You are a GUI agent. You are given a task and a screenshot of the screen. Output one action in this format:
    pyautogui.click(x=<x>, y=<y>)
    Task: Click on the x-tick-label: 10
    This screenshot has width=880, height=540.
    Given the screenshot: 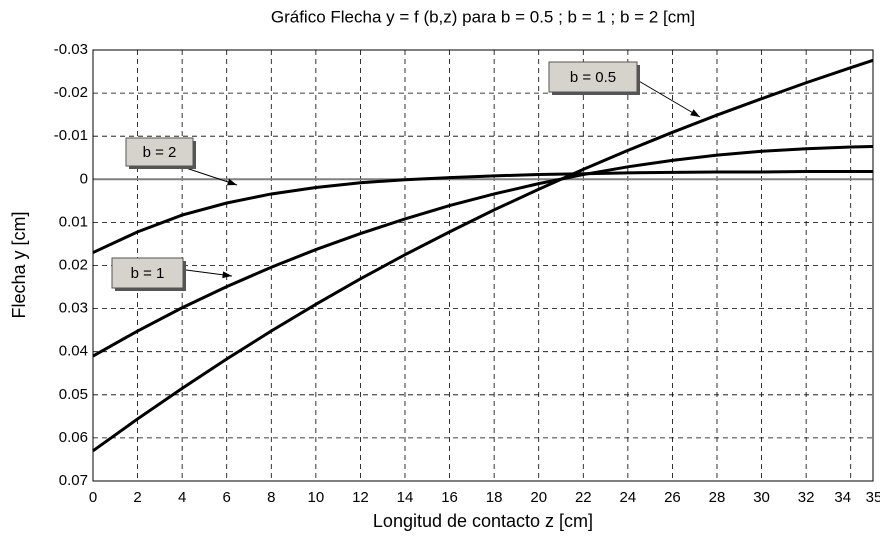 What is the action you would take?
    pyautogui.click(x=316, y=497)
    